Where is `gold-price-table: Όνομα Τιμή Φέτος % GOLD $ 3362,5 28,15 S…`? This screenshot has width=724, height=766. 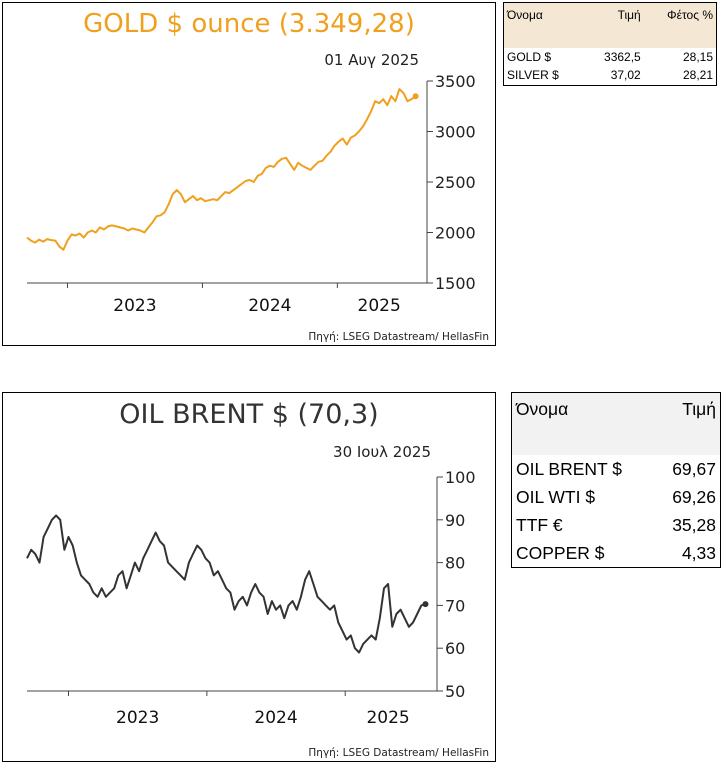
gold-price-table: Όνομα Τιμή Φέτος % GOLD $ 3362,5 28,15 S… is located at coordinates (610, 44).